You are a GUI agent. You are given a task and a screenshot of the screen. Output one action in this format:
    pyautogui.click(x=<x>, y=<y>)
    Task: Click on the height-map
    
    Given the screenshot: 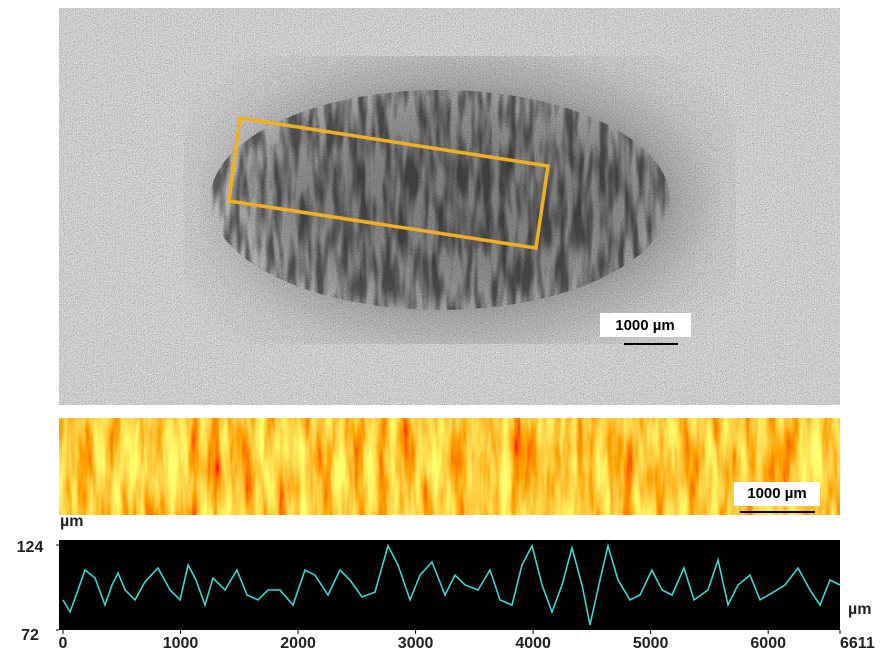 What is the action you would take?
    pyautogui.click(x=449, y=466)
    